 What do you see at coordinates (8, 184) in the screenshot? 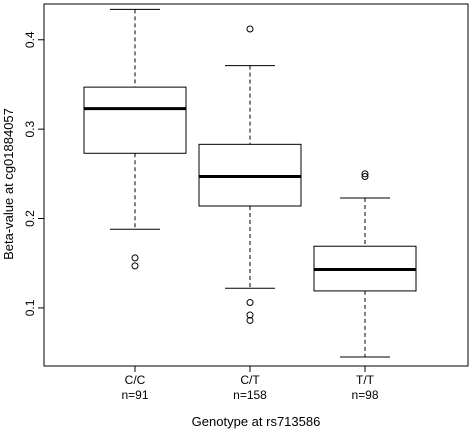
I see `y-axis-label: Beta-value at cg01884057` at bounding box center [8, 184].